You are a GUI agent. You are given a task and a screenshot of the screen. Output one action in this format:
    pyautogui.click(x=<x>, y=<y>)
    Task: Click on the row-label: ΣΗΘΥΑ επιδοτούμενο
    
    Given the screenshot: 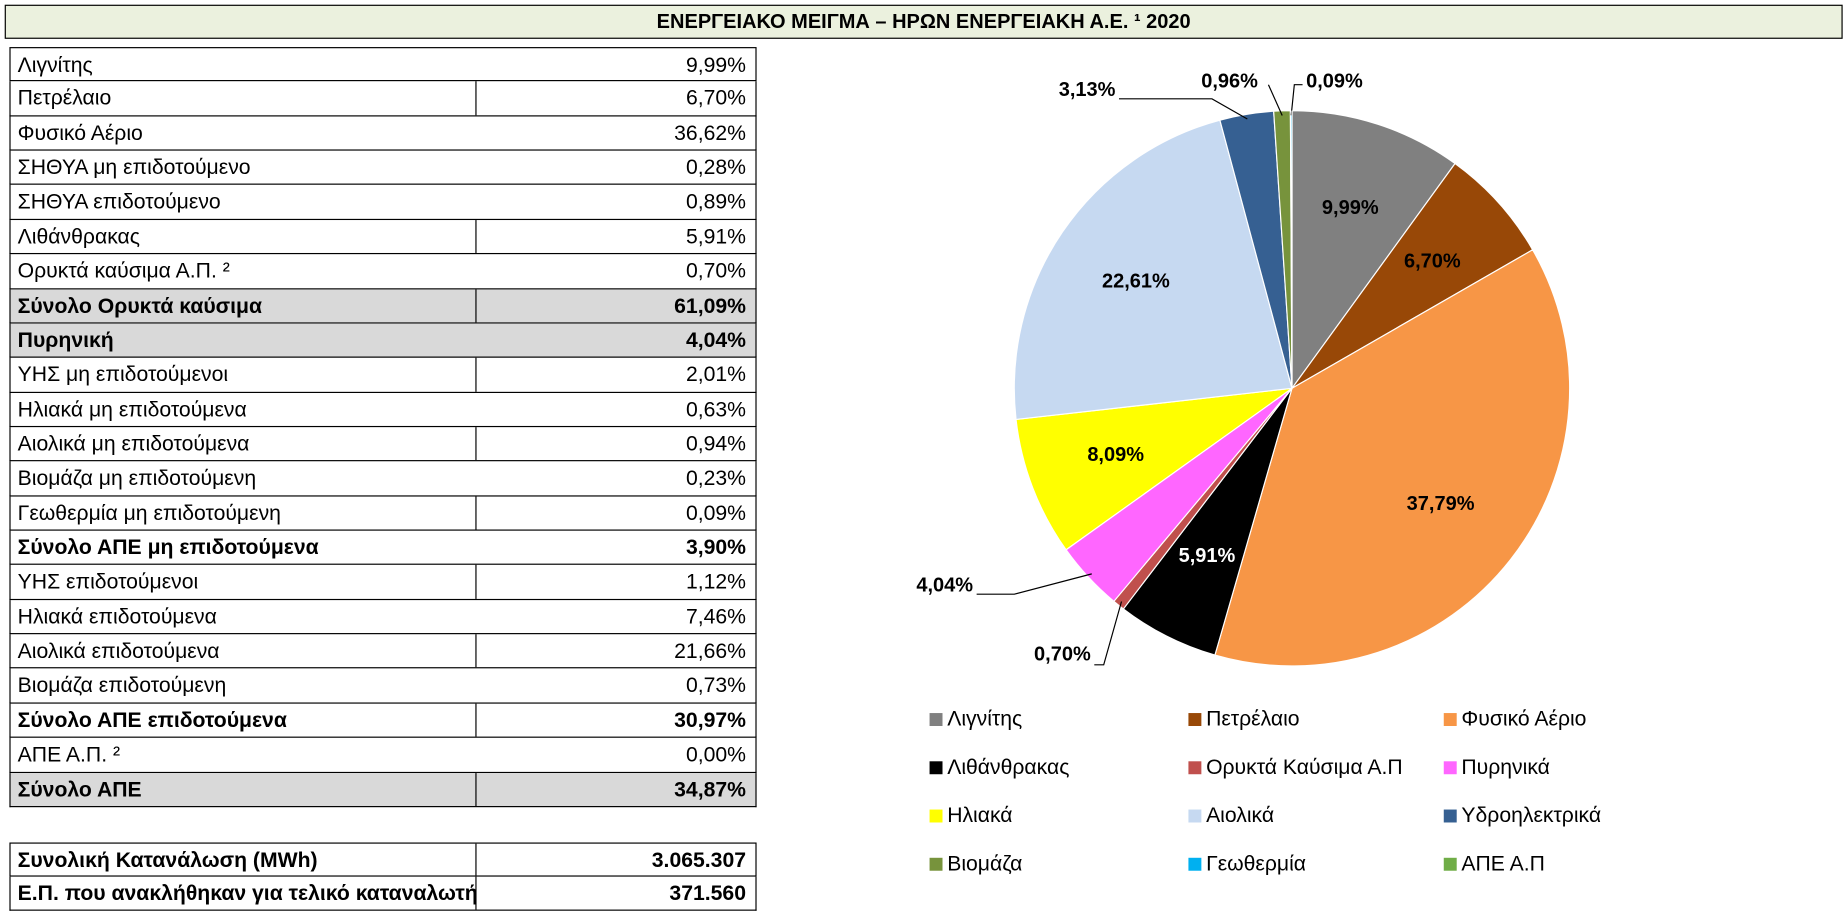 What is the action you would take?
    pyautogui.click(x=119, y=201)
    